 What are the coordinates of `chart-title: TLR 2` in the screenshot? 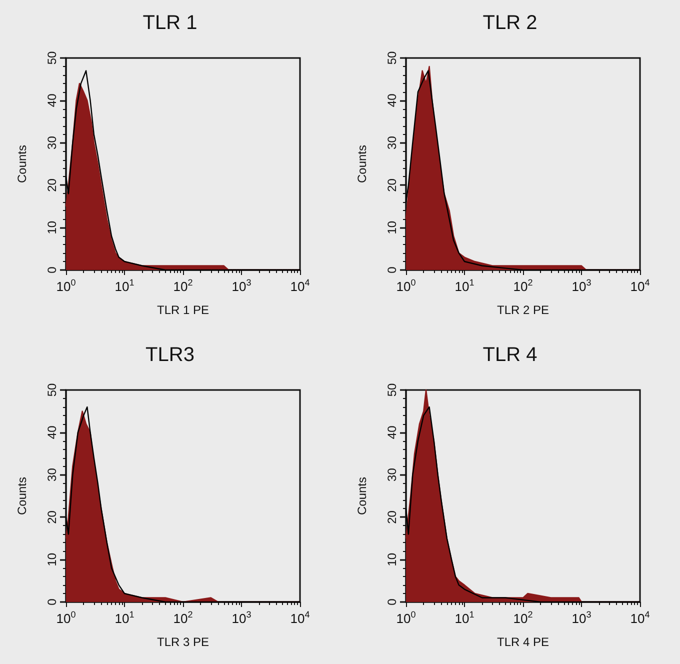 It's located at (510, 23).